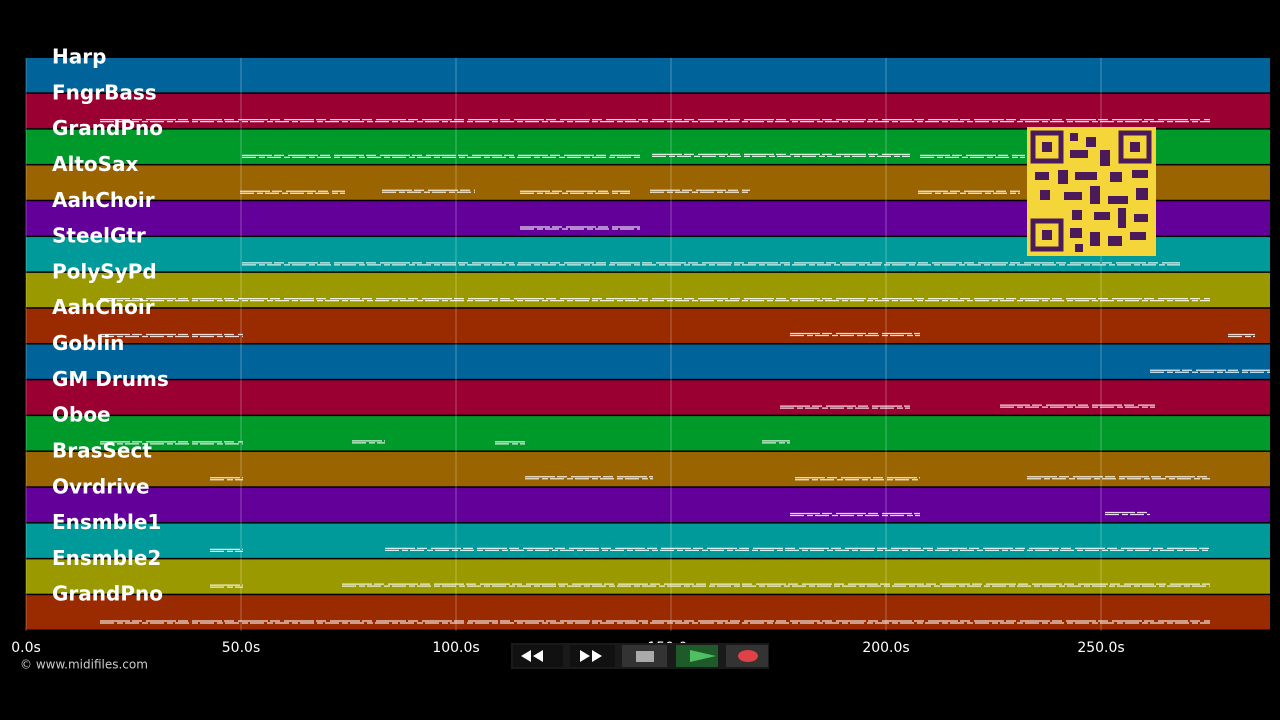 The height and width of the screenshot is (720, 1280). I want to click on tick-label: 0.0s, so click(26, 648).